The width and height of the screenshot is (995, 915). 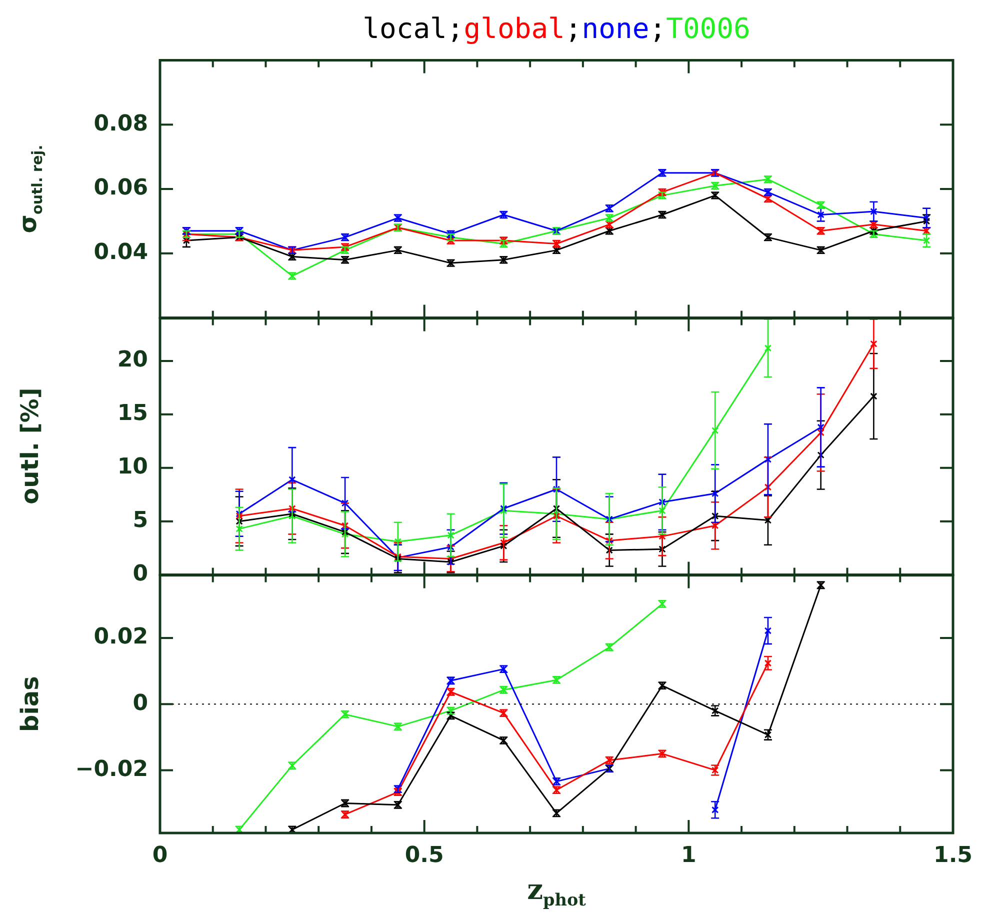 What do you see at coordinates (688, 855) in the screenshot?
I see `x-tick-label: 1` at bounding box center [688, 855].